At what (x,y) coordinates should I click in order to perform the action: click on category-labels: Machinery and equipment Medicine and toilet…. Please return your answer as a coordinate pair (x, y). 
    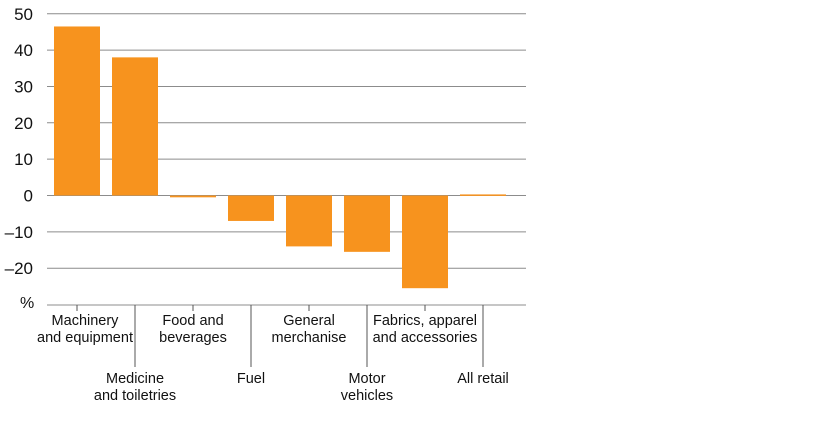
    Looking at the image, I should click on (273, 358).